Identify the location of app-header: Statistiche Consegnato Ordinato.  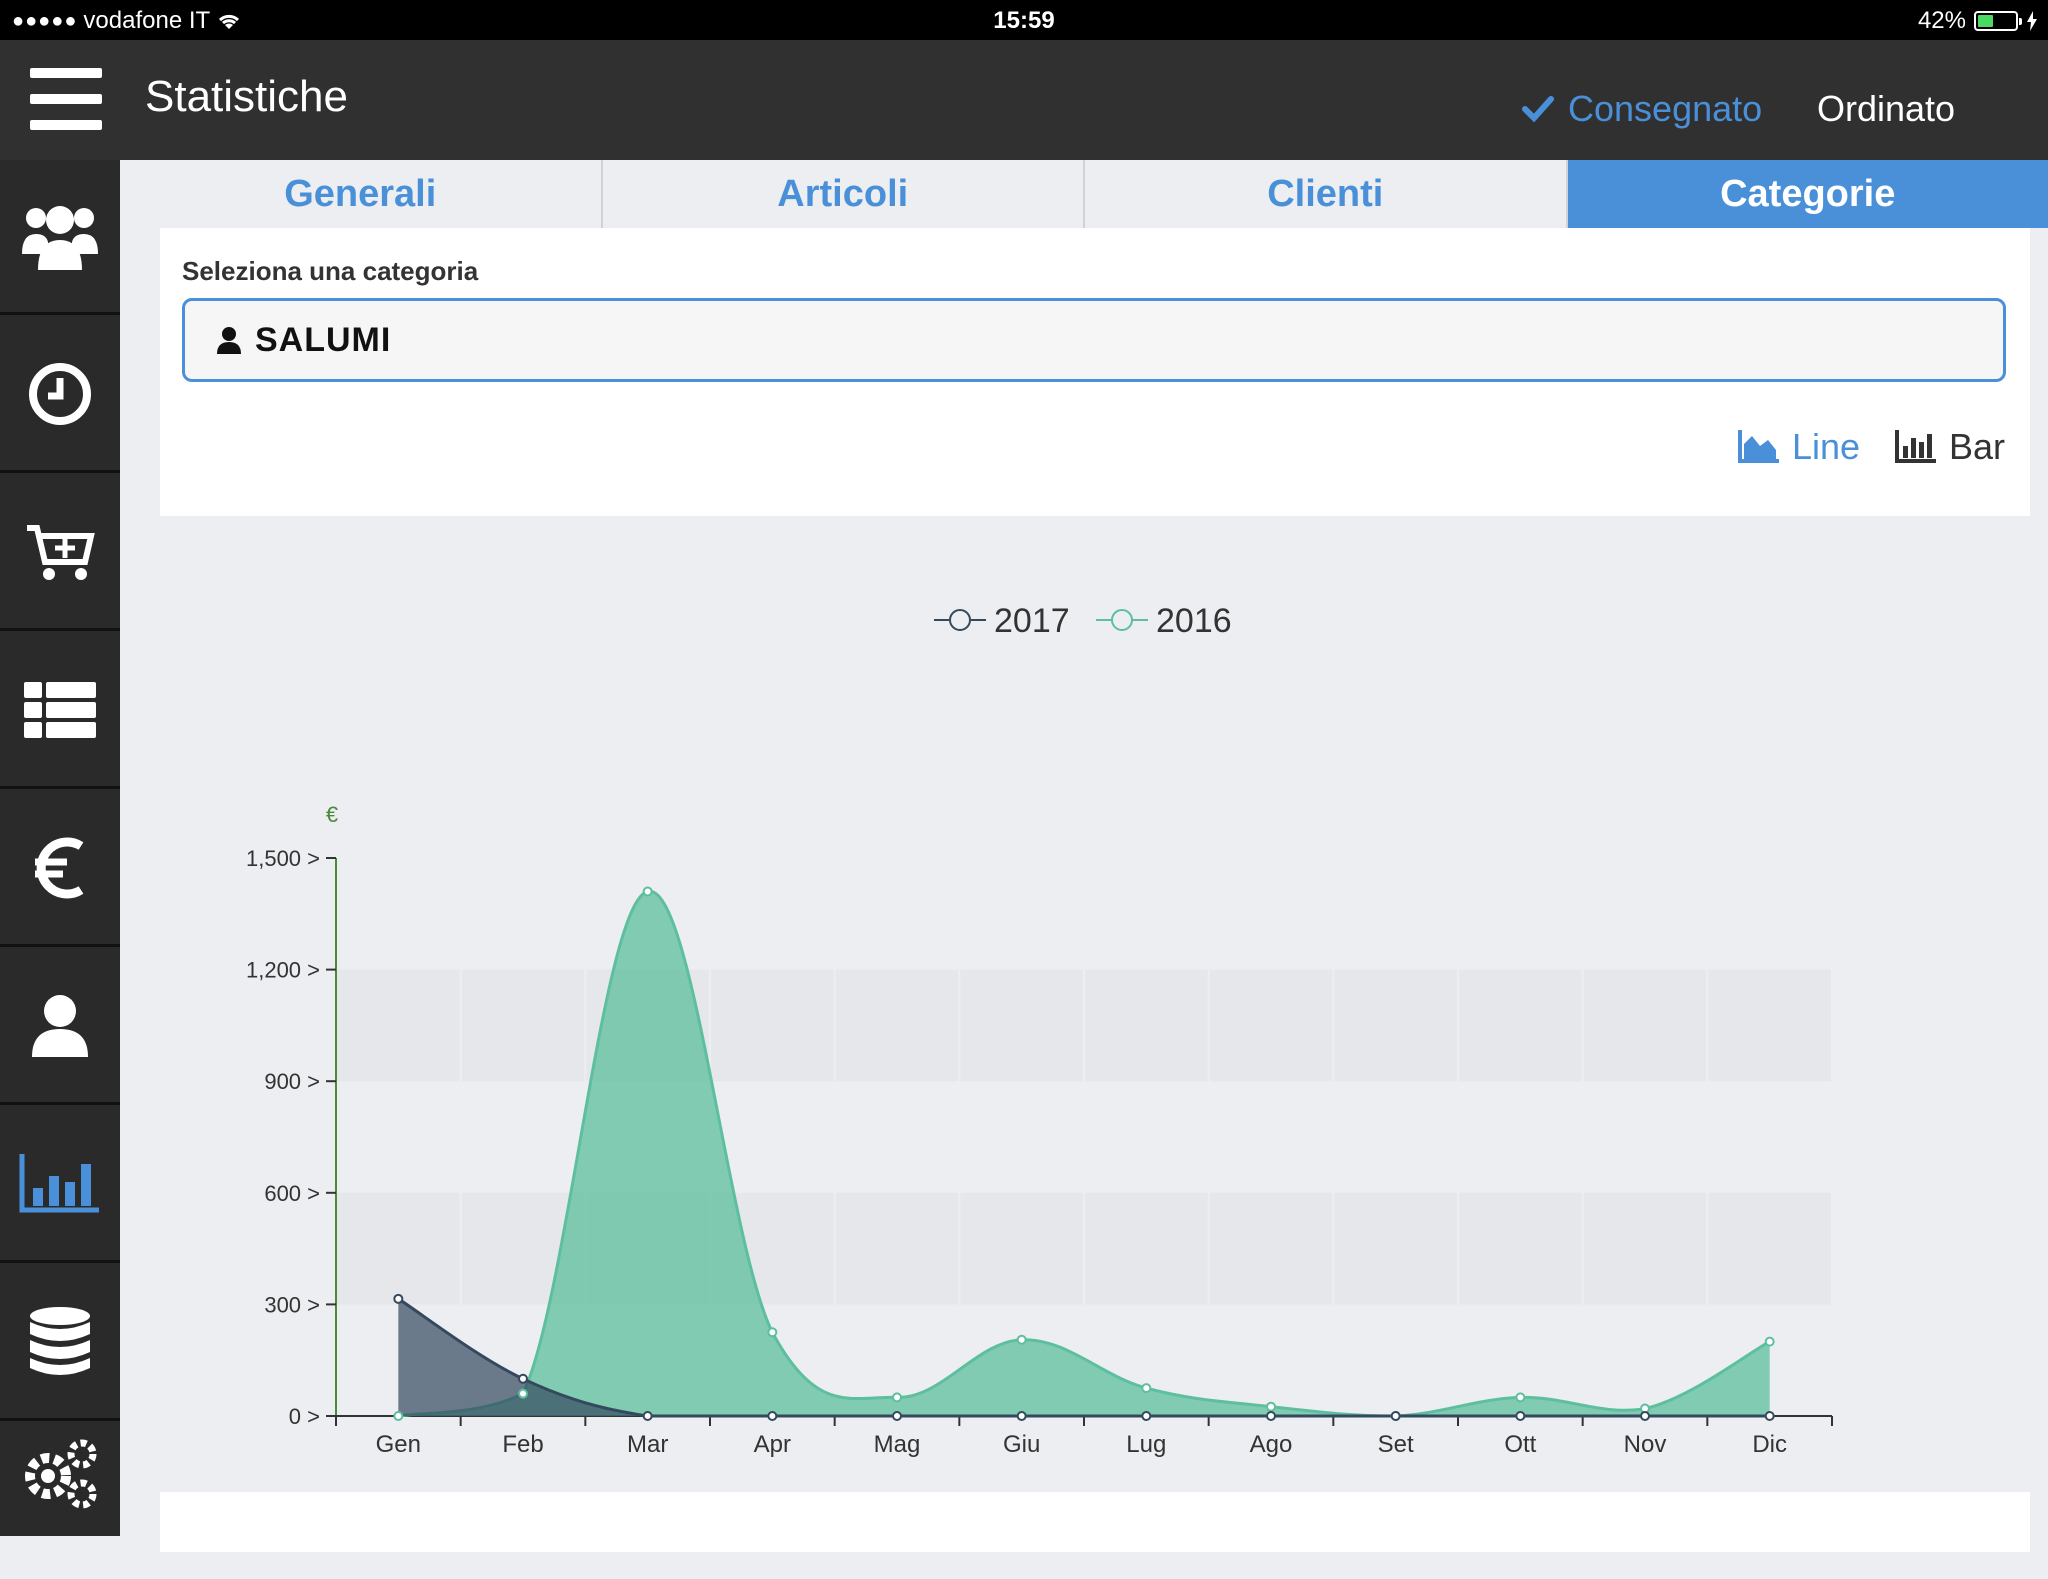
(1024, 100).